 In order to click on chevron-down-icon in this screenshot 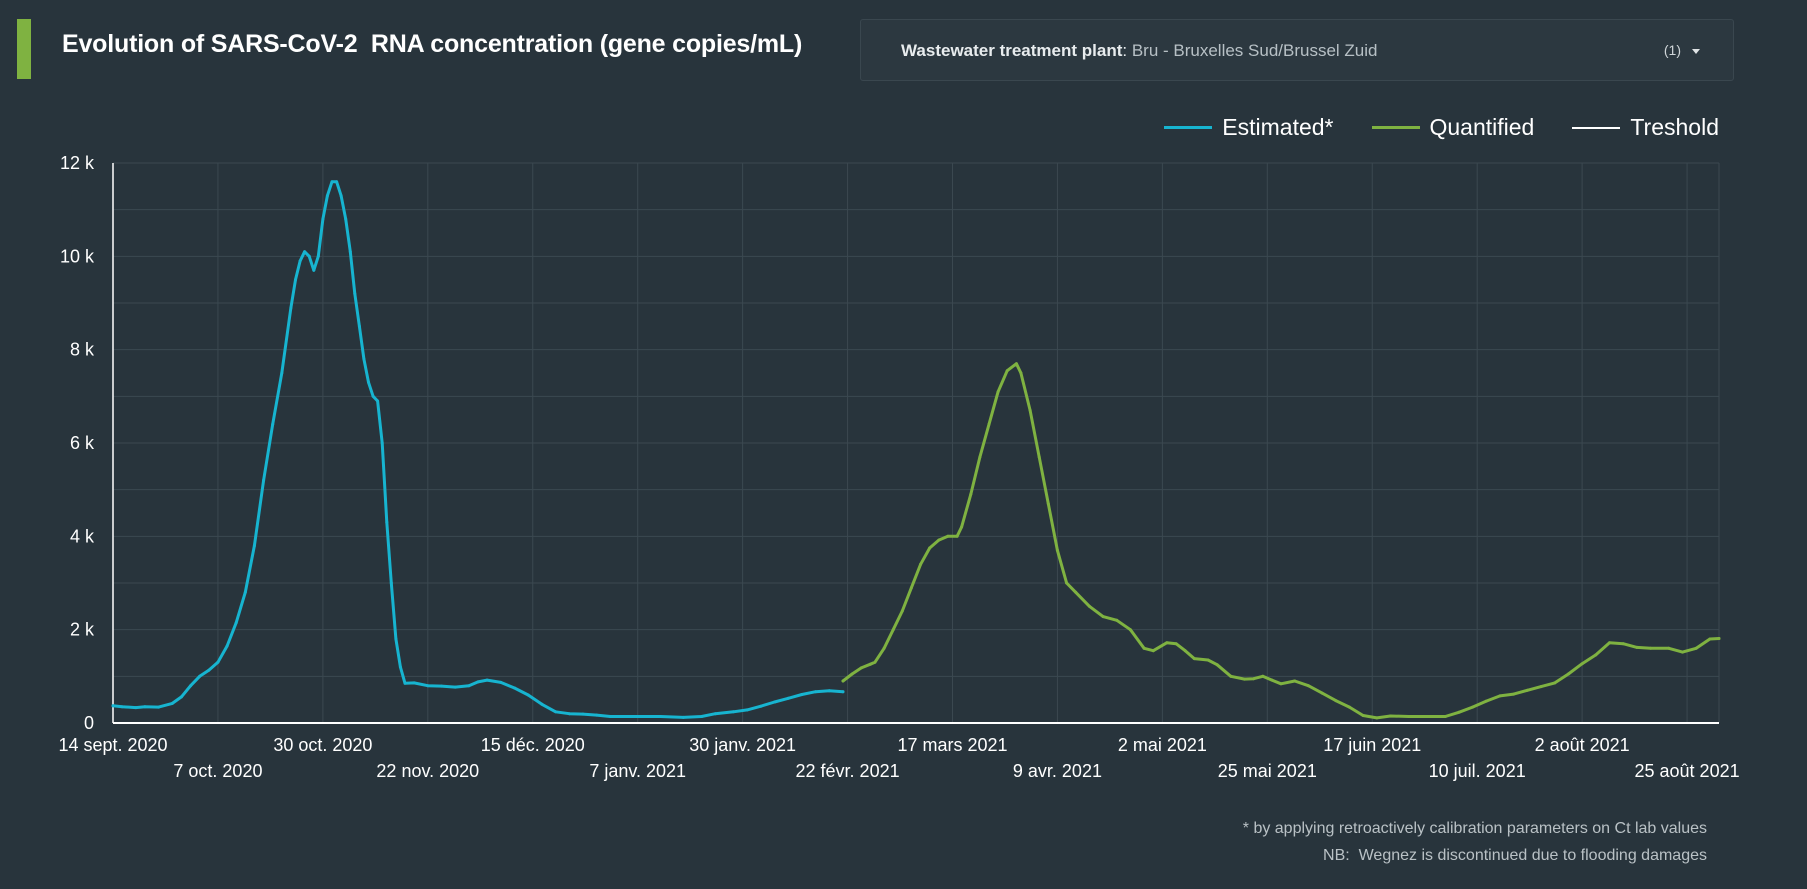, I will do `click(1696, 51)`.